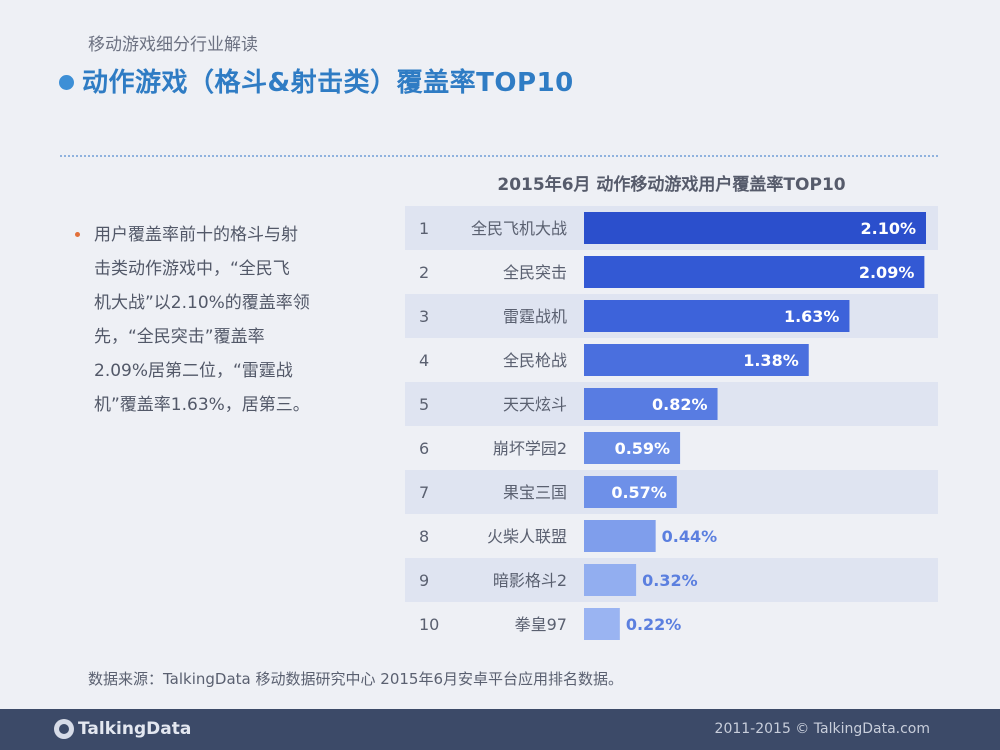  Describe the element at coordinates (639, 492) in the screenshot. I see `value-label: 0.57%` at that location.